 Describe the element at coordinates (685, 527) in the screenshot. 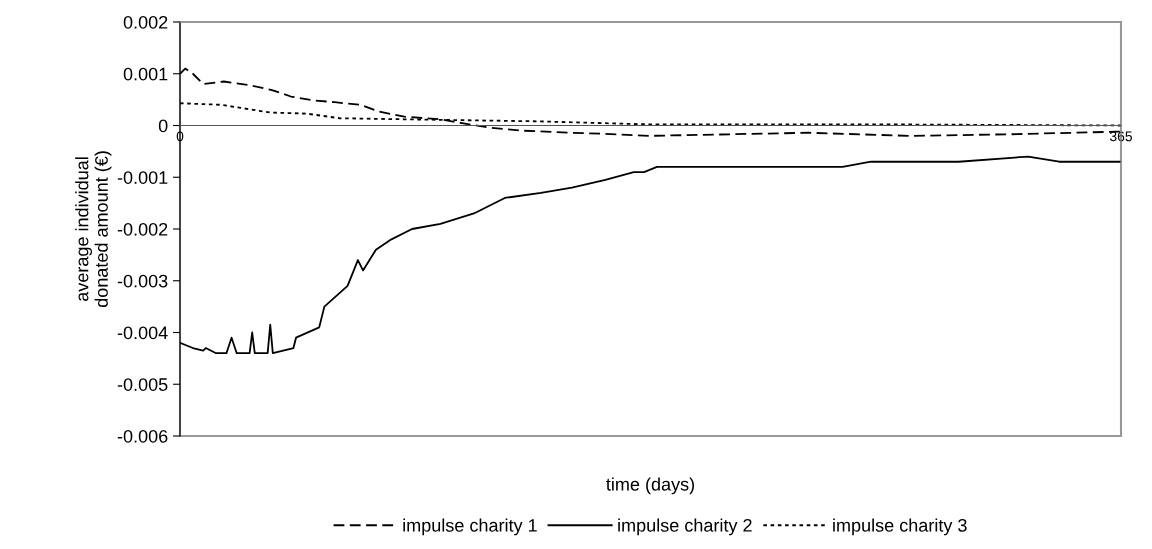

I see `legend-label: impulse charity 2` at that location.